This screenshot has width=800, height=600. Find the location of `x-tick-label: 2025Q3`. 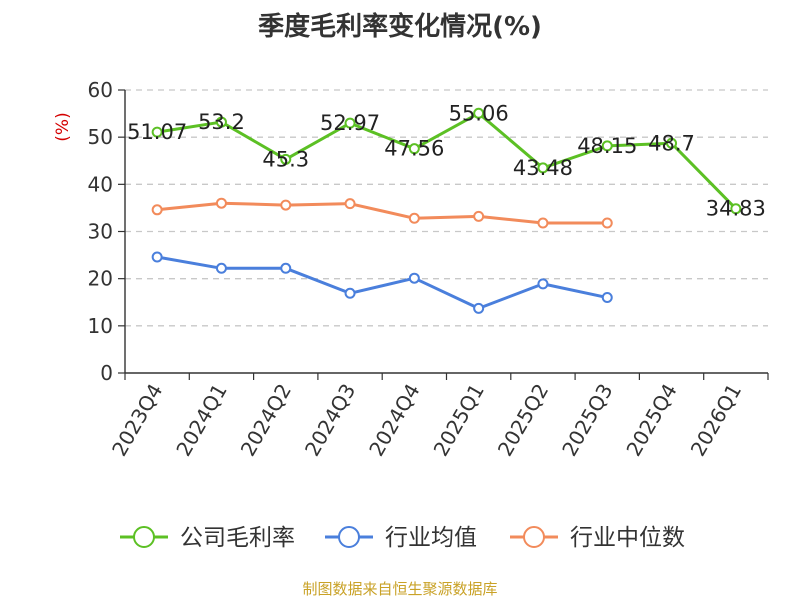

x-tick-label: 2025Q3 is located at coordinates (587, 420).